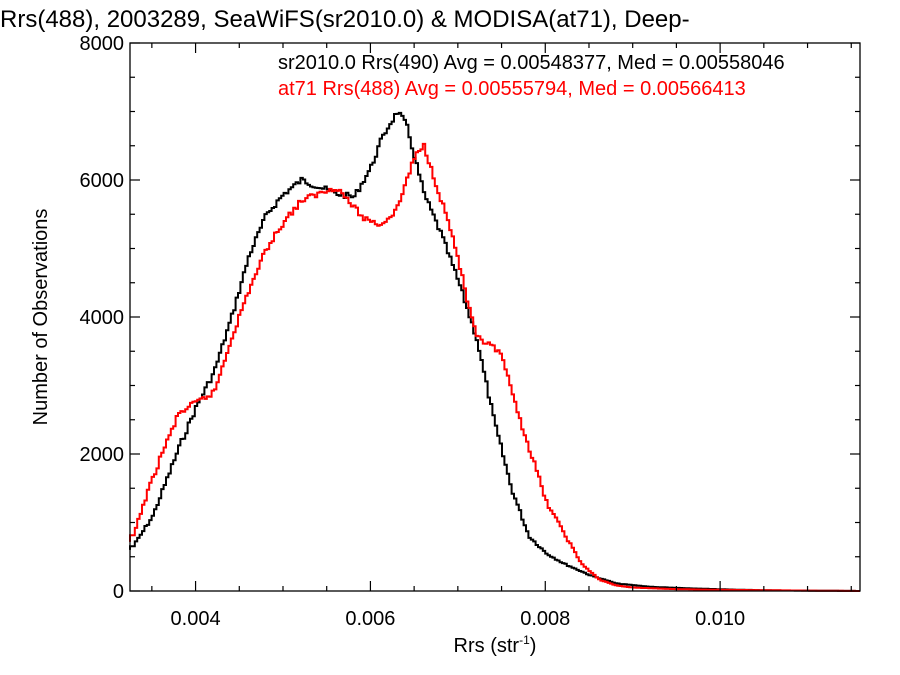  What do you see at coordinates (370, 619) in the screenshot?
I see `x-tick-label: 0.006` at bounding box center [370, 619].